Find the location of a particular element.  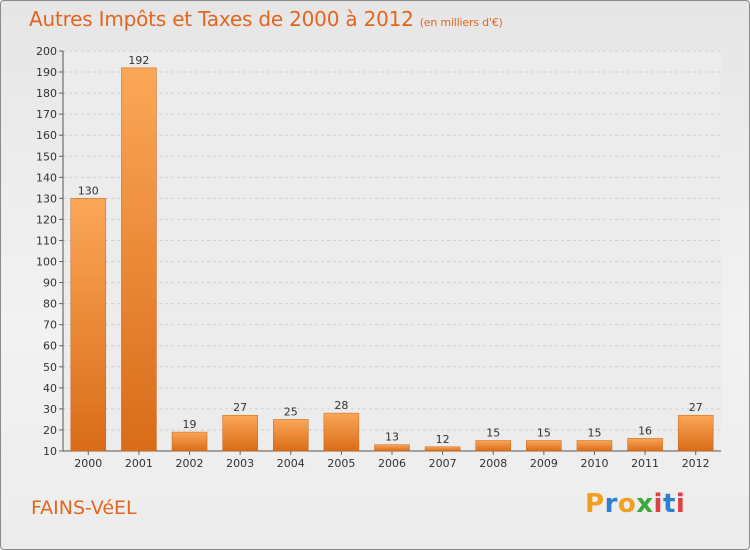

proxiti-logo: Proxiti is located at coordinates (635, 504).